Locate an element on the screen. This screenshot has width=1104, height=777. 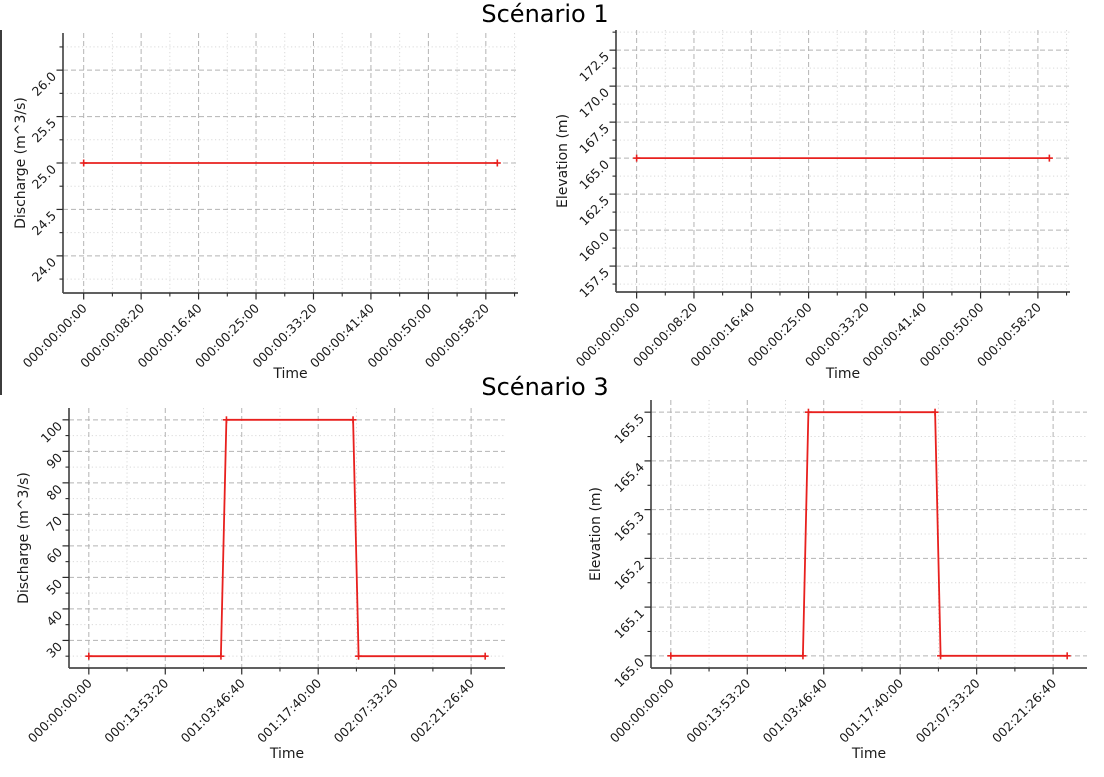
svg-text: 100 is located at coordinates (52, 432).